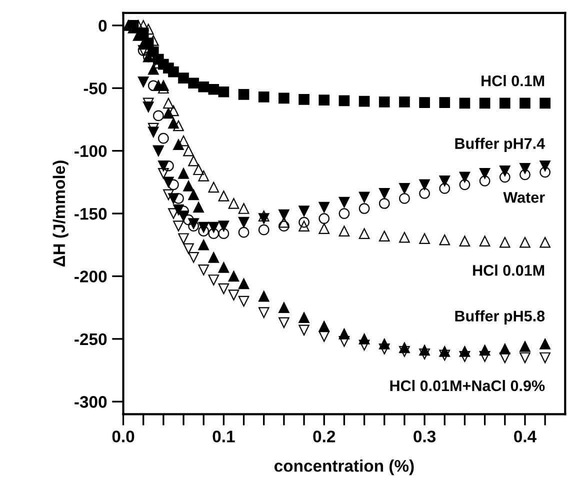 The image size is (568, 496). Describe the element at coordinates (223, 436) in the screenshot. I see `x-tick-label: 0.1` at that location.